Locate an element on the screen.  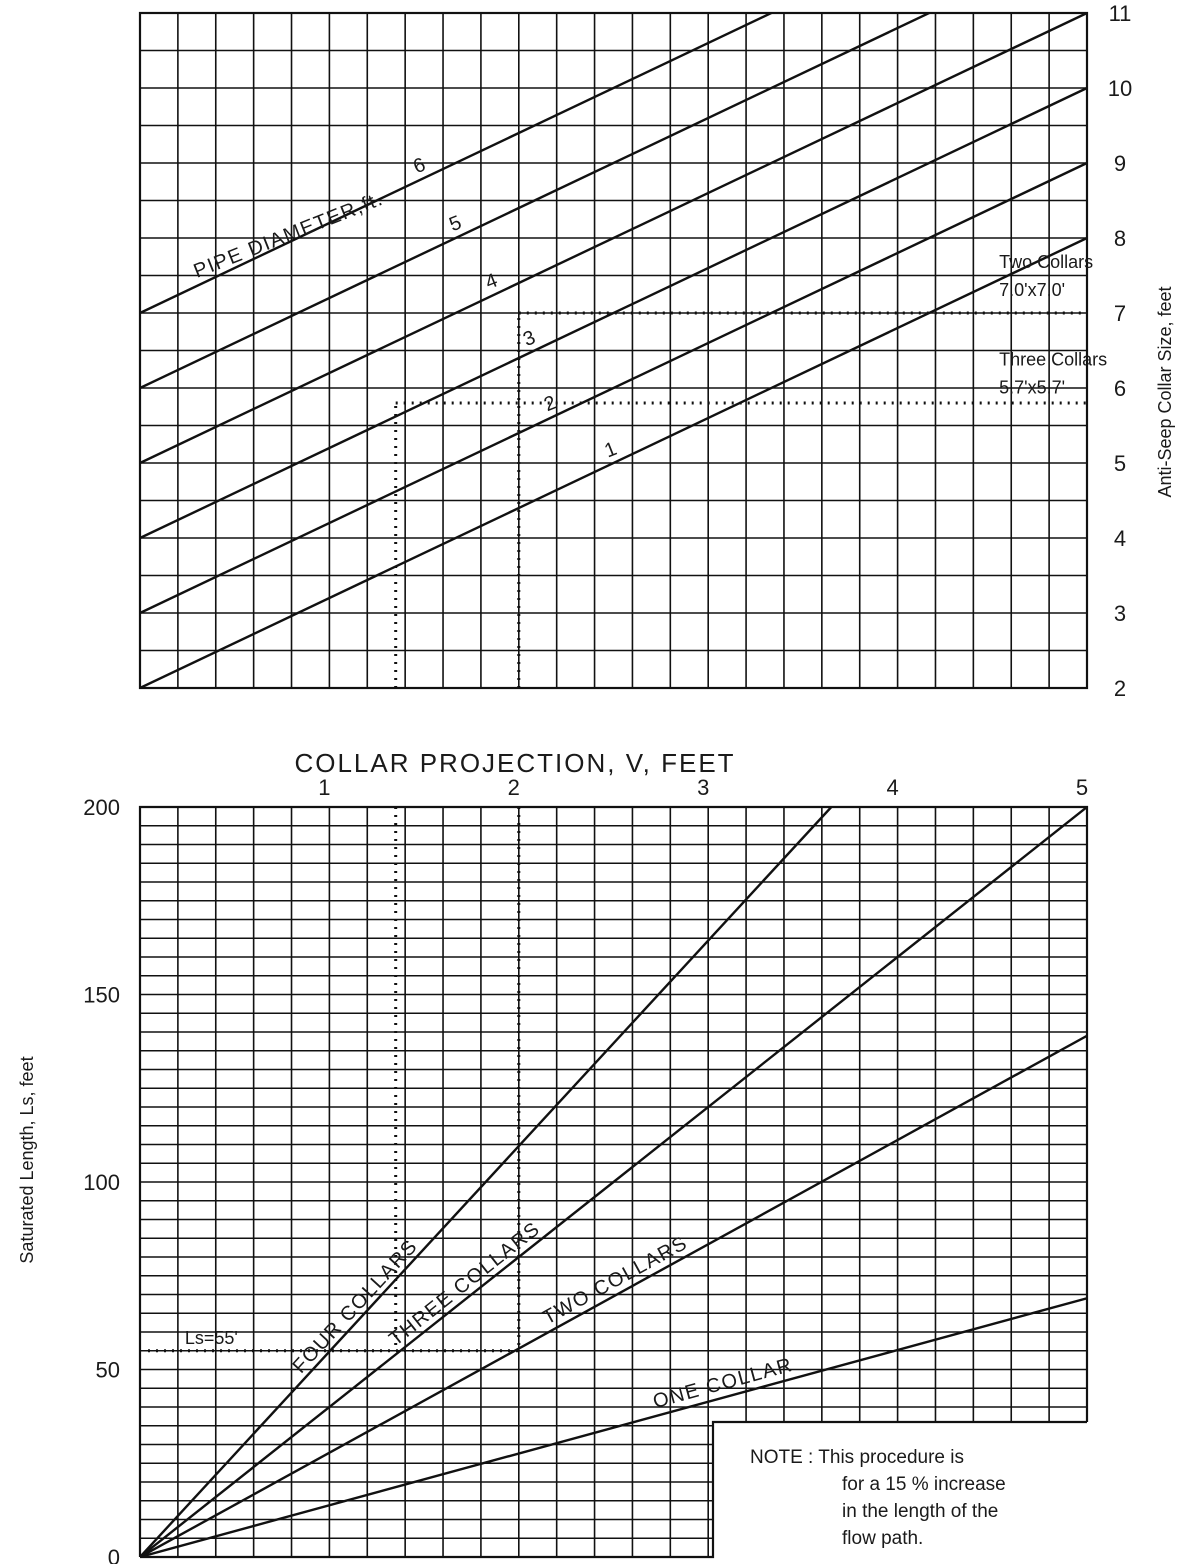
upper-y-tick-label: 5 is located at coordinates (1120, 463).